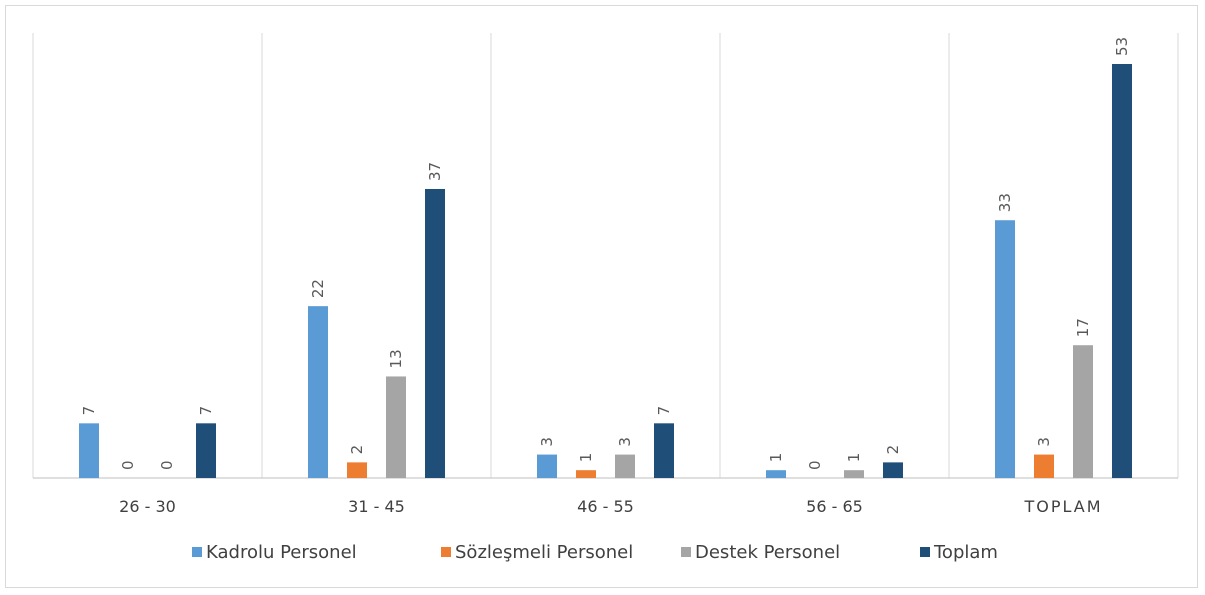  I want to click on legend-label: Kadrolu Personel, so click(281, 552).